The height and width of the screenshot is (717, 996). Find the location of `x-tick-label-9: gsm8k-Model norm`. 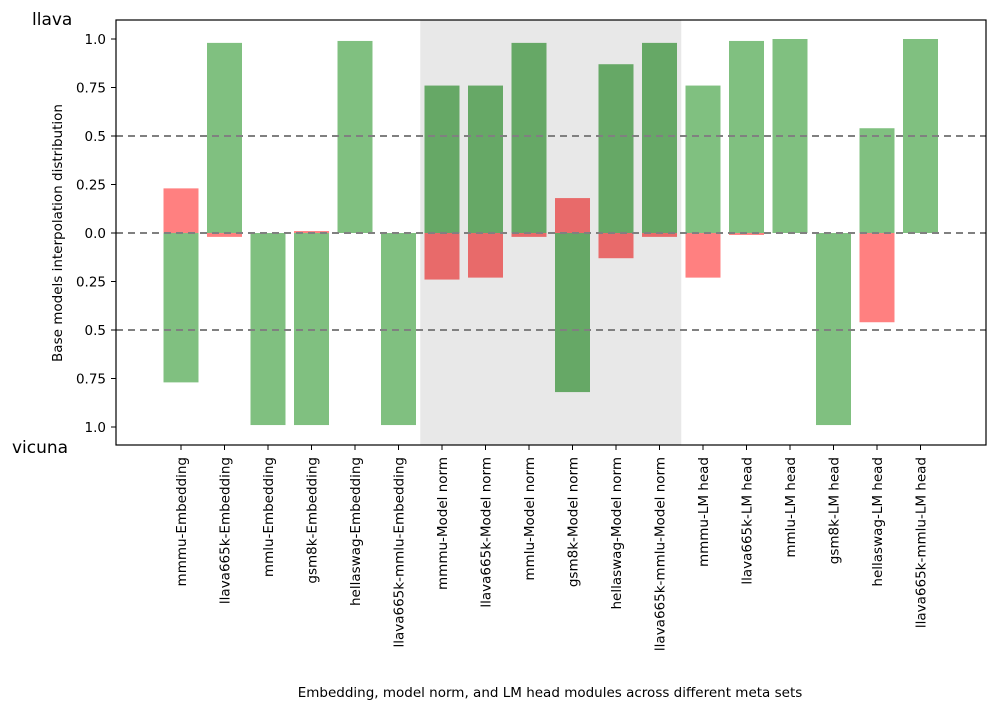

x-tick-label-9: gsm8k-Model norm is located at coordinates (574, 522).